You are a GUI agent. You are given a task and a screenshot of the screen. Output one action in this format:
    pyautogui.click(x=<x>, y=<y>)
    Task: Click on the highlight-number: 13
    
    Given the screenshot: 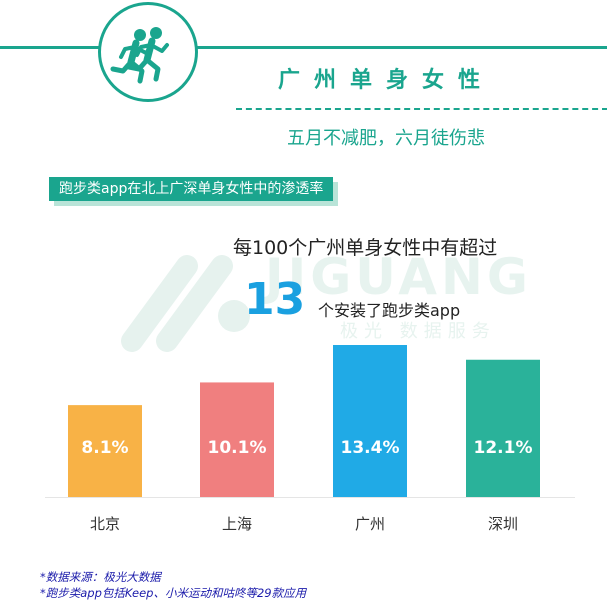 What is the action you would take?
    pyautogui.click(x=275, y=299)
    